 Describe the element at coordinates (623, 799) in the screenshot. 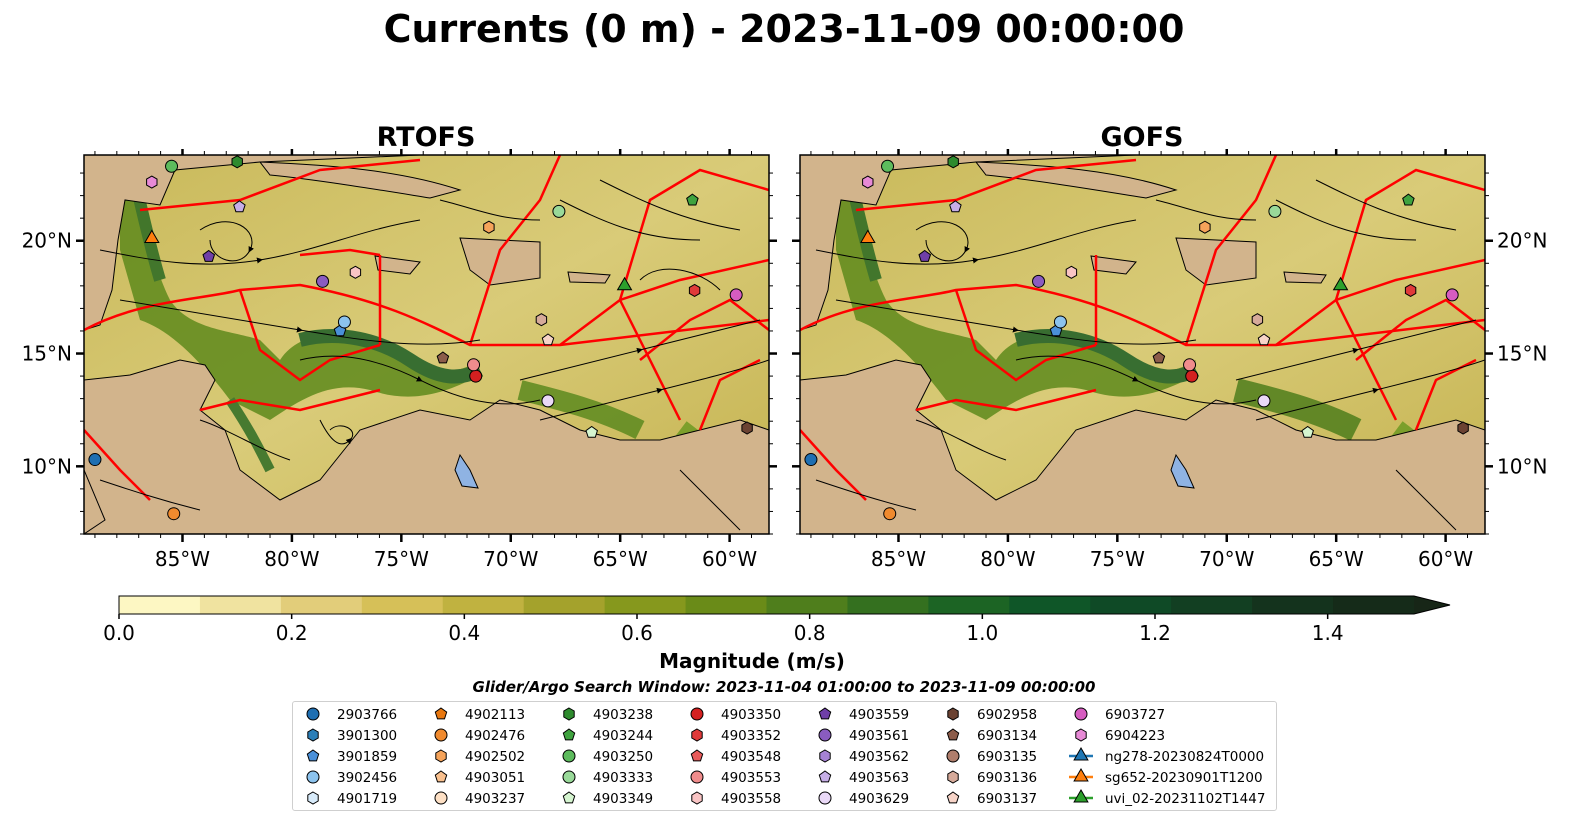

I see `legend-label: 4903349` at that location.